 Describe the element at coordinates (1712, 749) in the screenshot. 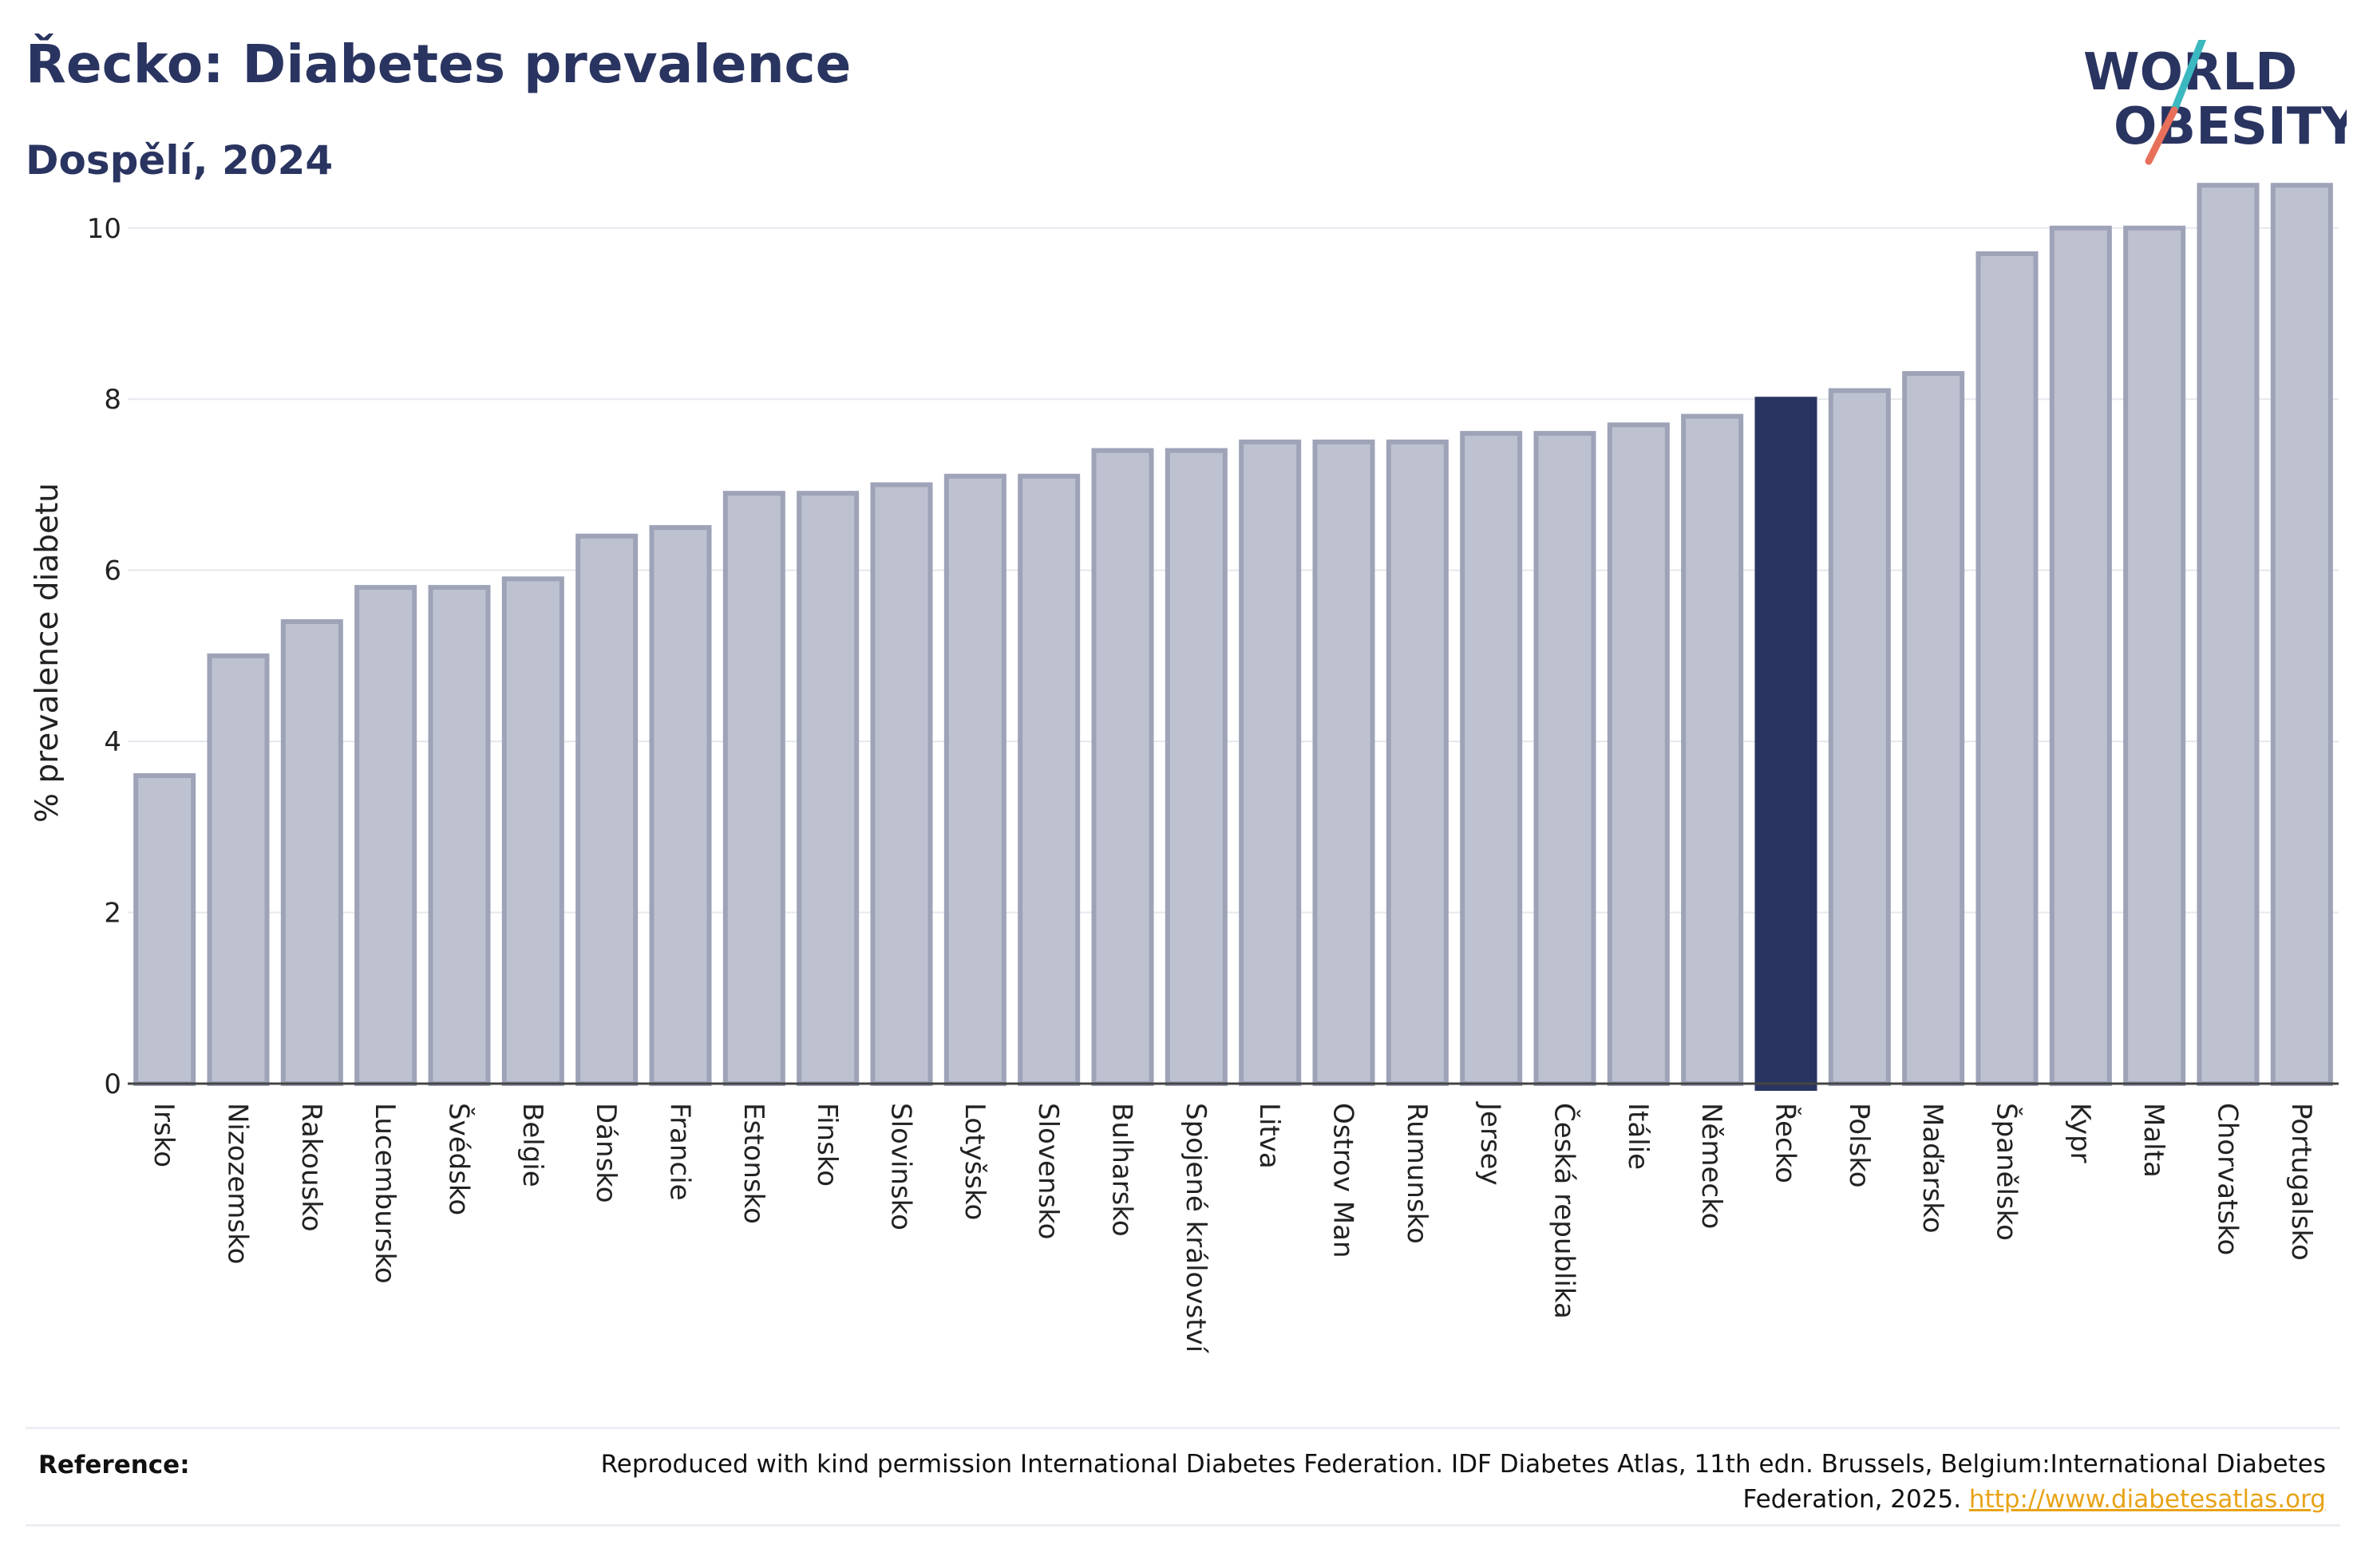

I see `bar-Německo` at that location.